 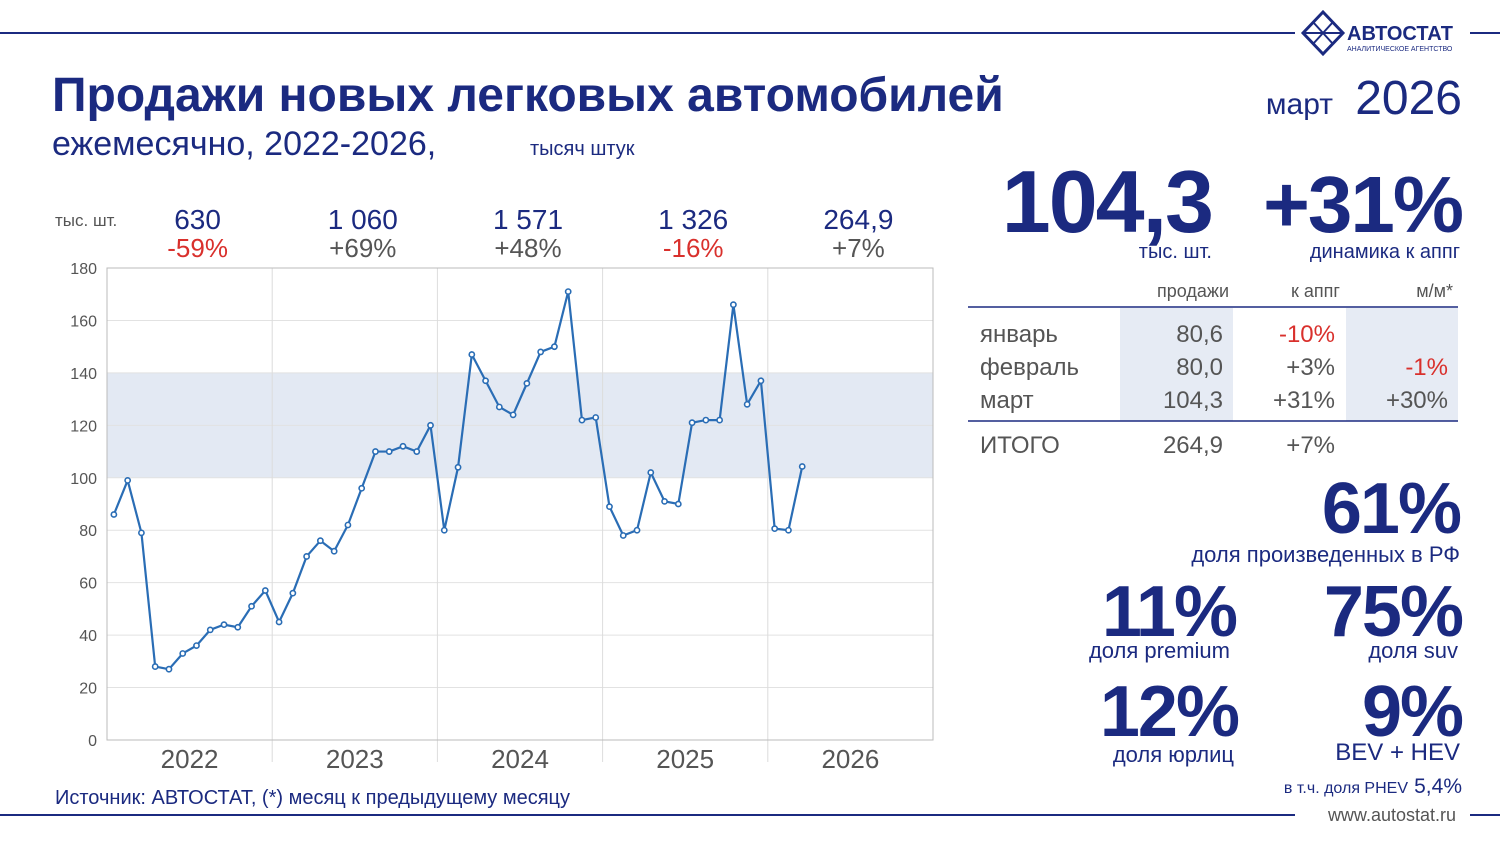 What do you see at coordinates (1438, 786) in the screenshot?
I see `phev-value: 5,4%` at bounding box center [1438, 786].